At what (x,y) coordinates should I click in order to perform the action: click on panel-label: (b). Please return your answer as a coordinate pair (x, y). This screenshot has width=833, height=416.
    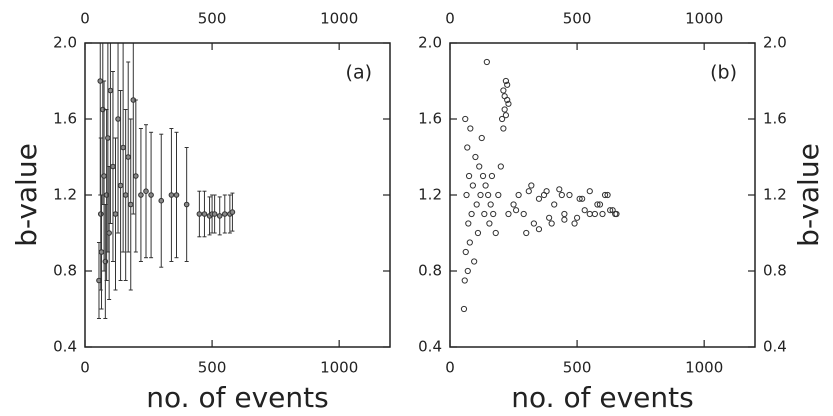
    Looking at the image, I should click on (723, 73).